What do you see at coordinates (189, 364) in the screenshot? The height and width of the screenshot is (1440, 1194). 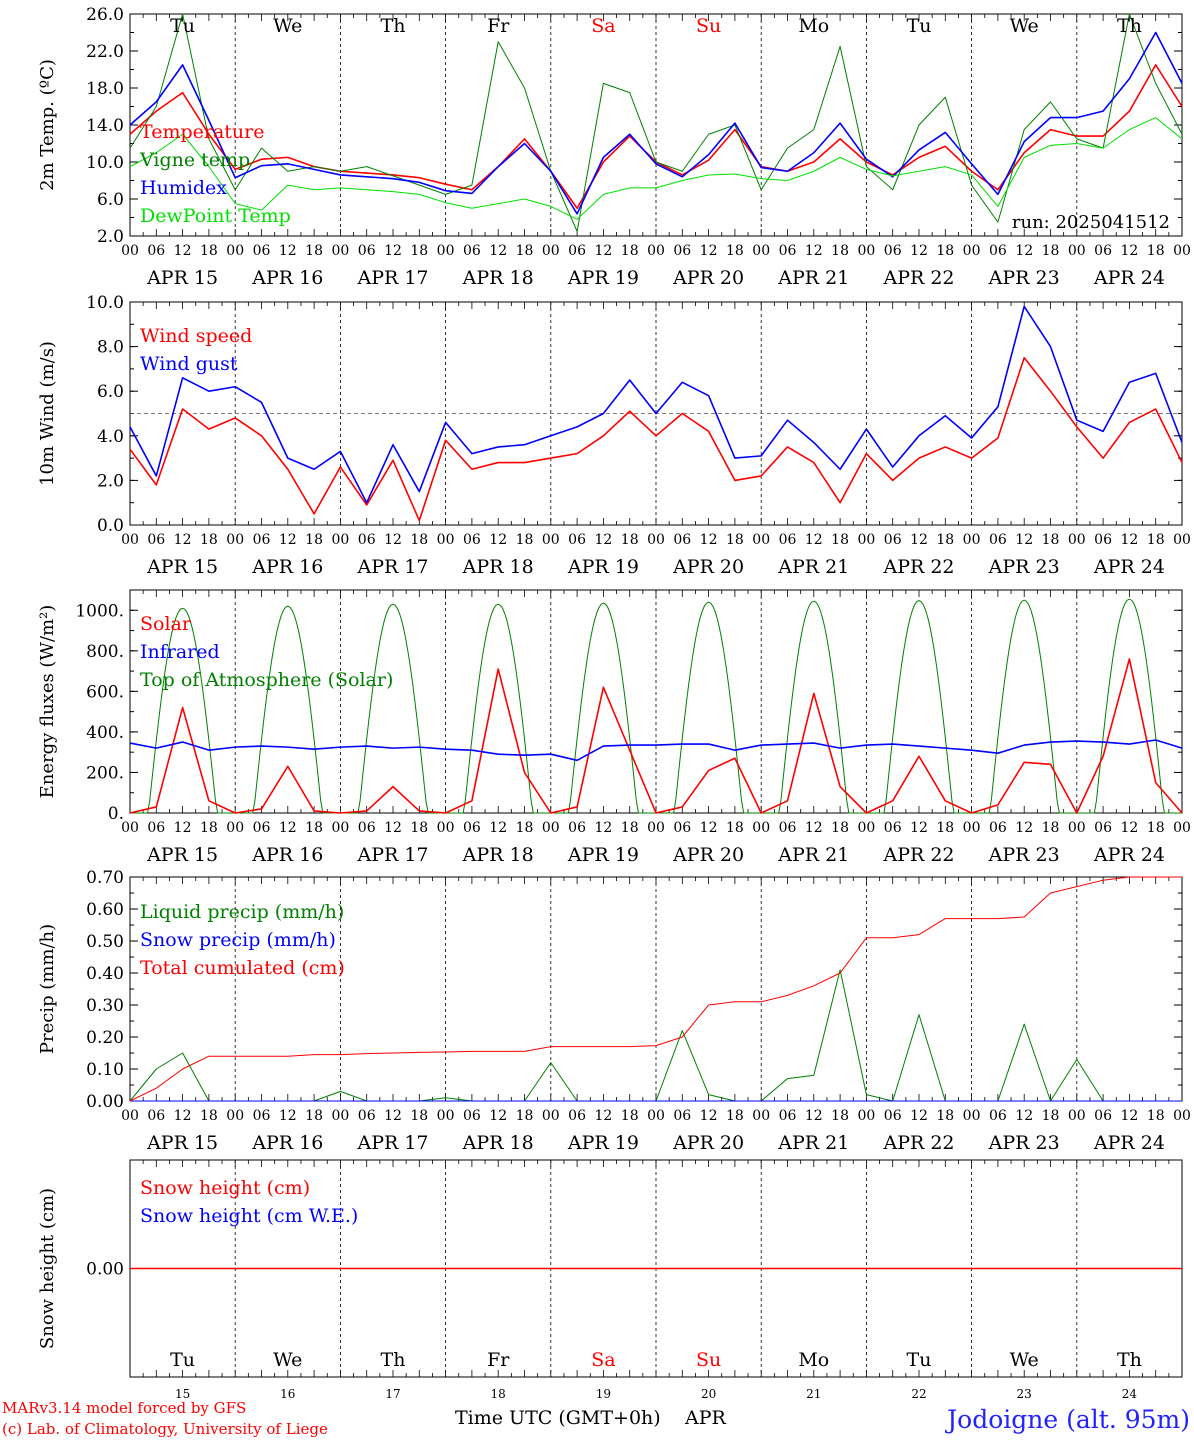 I see `legend-entry: Wind gust` at bounding box center [189, 364].